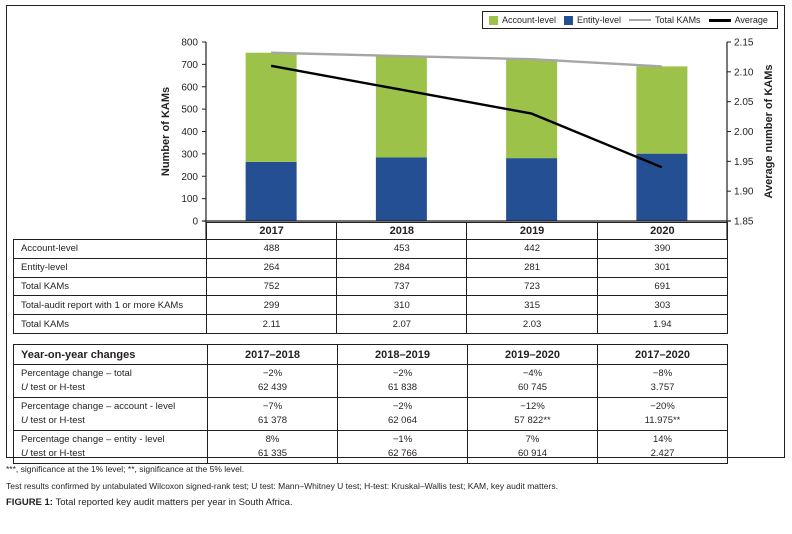 Image resolution: width=792 pixels, height=534 pixels. Describe the element at coordinates (93, 439) in the screenshot. I see `row-label-change: Percentage change – entity - level` at that location.